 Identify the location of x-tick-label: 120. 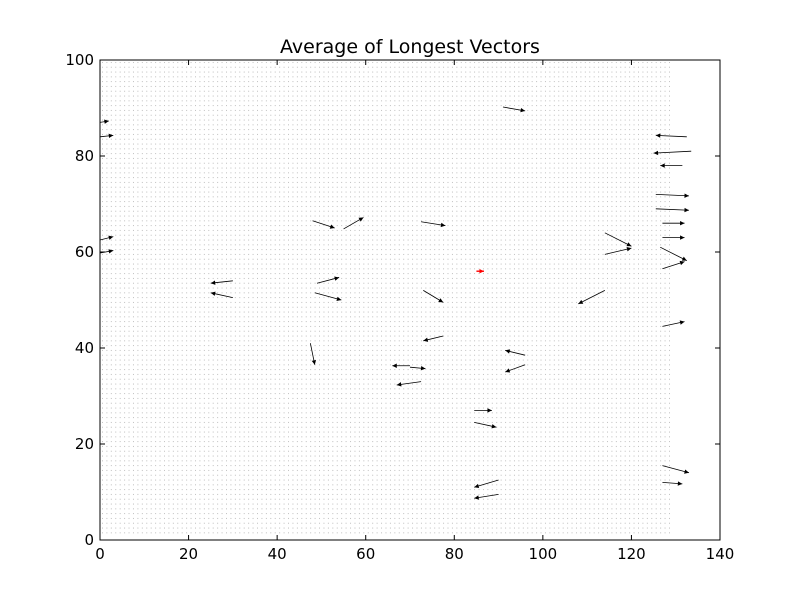
(631, 554).